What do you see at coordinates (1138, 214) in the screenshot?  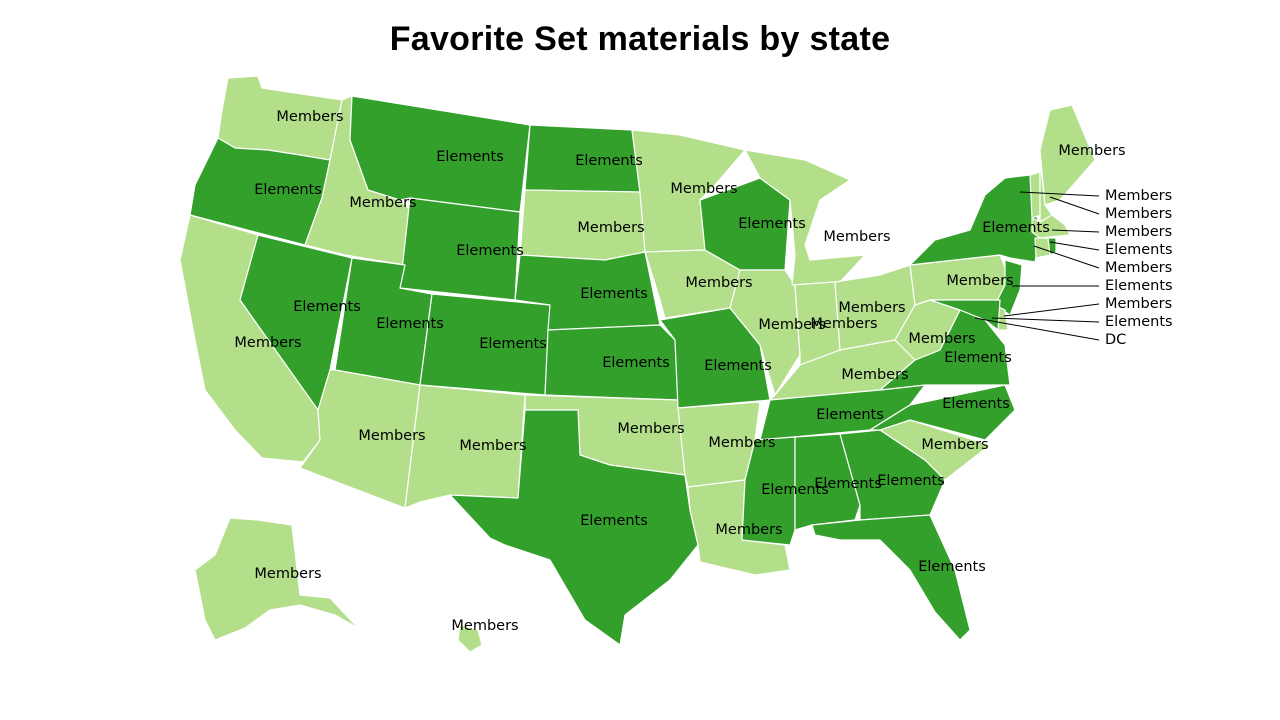 I see `callout-label-NH: Members` at bounding box center [1138, 214].